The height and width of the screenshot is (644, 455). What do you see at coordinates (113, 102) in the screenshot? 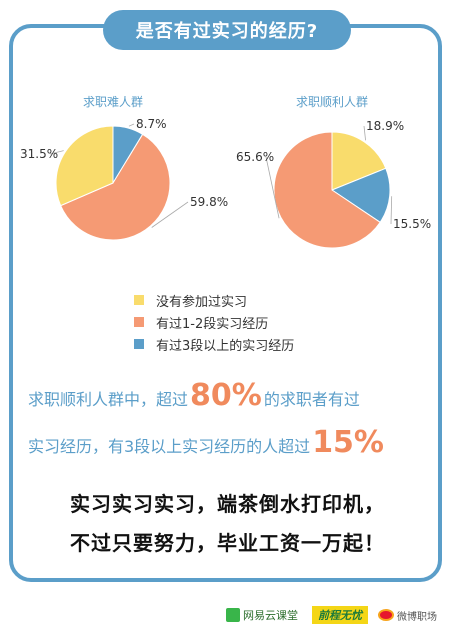
I see `chart-title: 求职难人群` at bounding box center [113, 102].